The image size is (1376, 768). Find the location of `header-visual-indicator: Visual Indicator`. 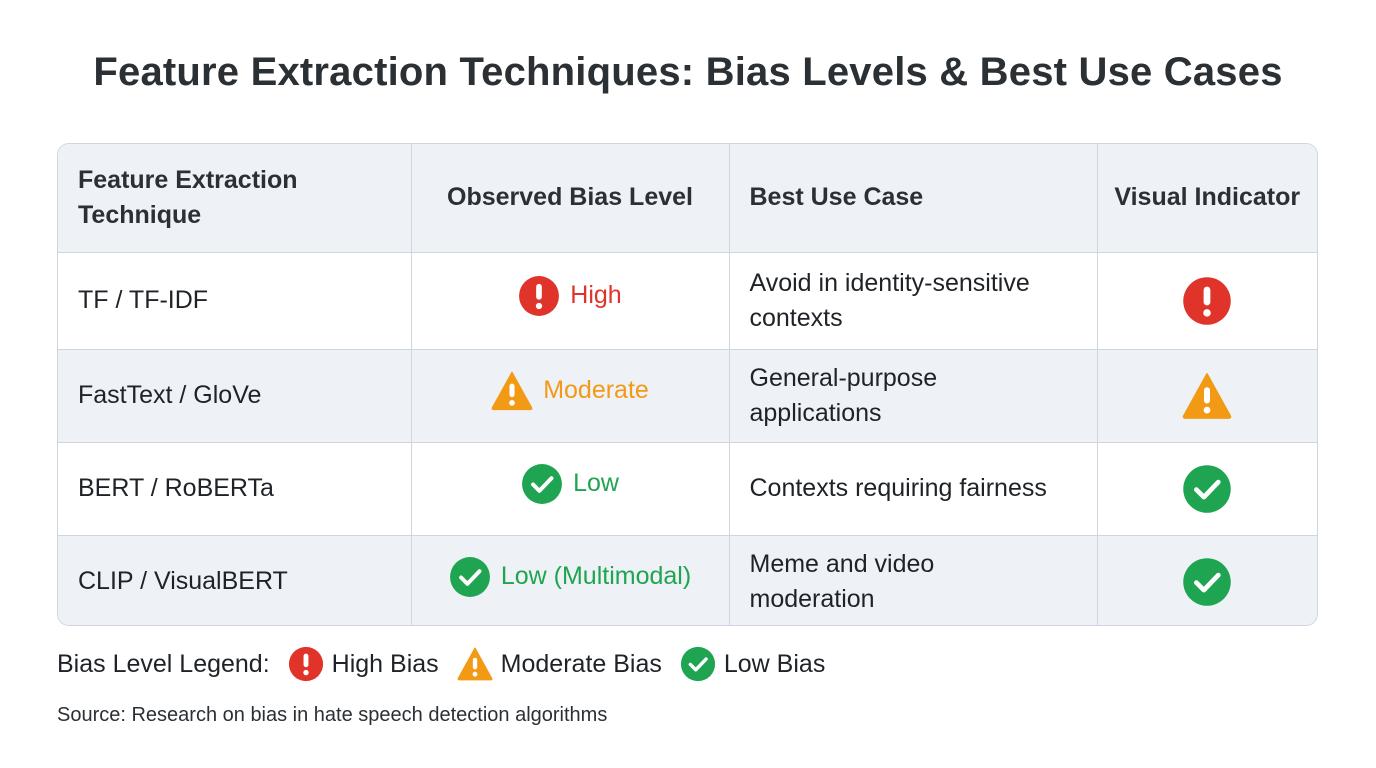

header-visual-indicator: Visual Indicator is located at coordinates (1207, 198).